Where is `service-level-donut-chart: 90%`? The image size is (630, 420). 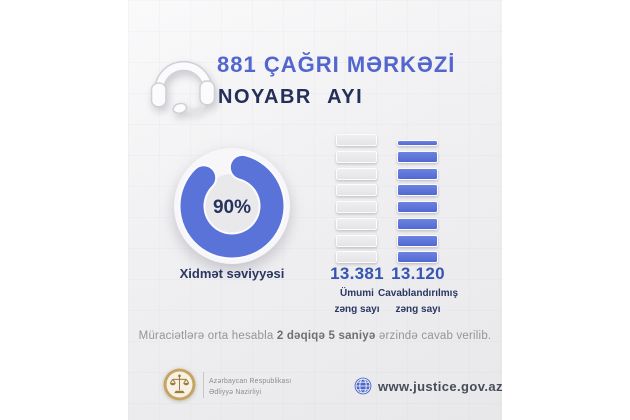 service-level-donut-chart: 90% is located at coordinates (232, 206).